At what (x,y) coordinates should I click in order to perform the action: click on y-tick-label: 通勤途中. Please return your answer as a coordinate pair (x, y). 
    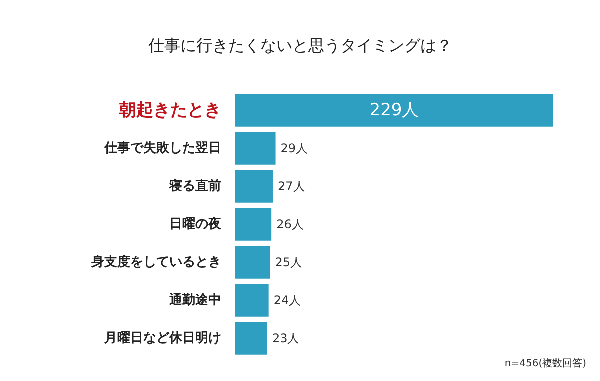
    Looking at the image, I should click on (195, 300).